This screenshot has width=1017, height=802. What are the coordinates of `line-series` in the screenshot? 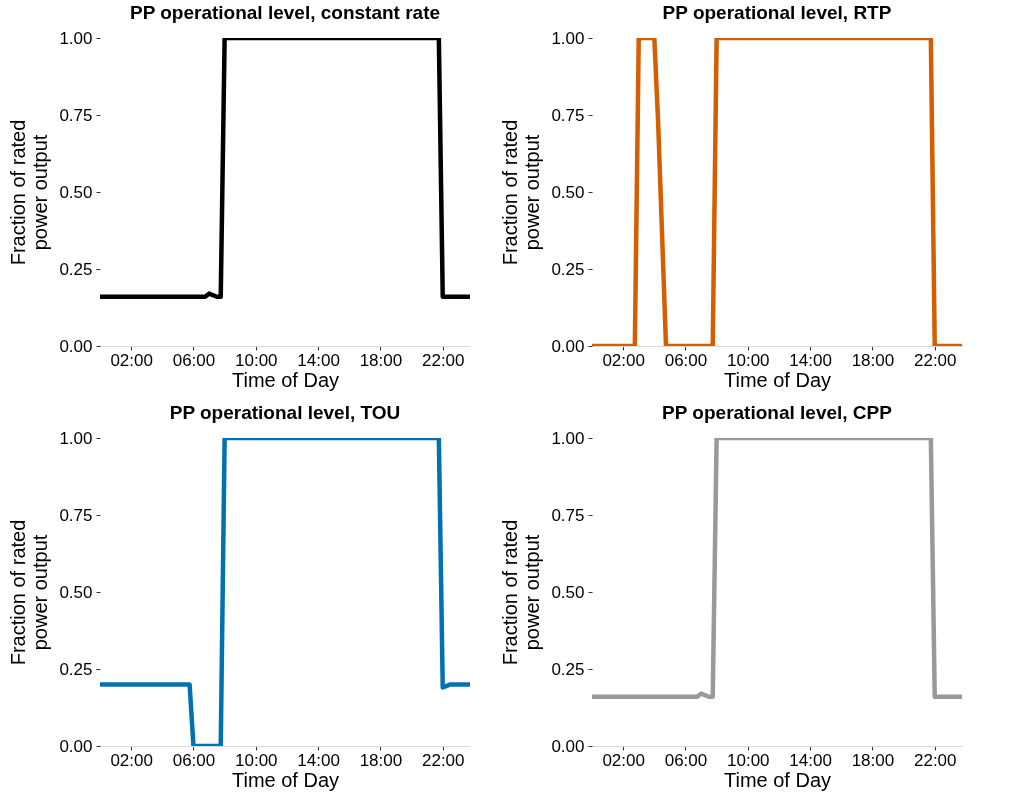 It's located at (285, 592).